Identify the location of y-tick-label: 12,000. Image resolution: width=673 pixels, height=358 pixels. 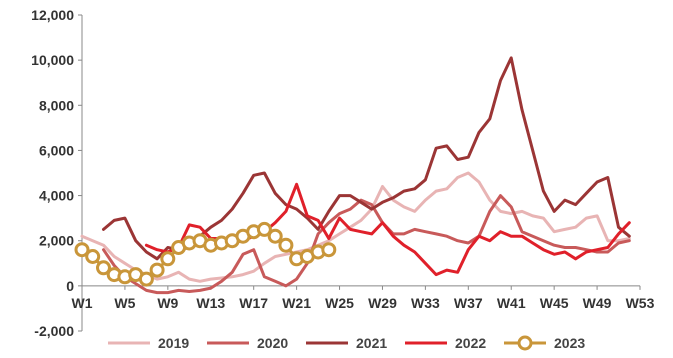
(52, 15).